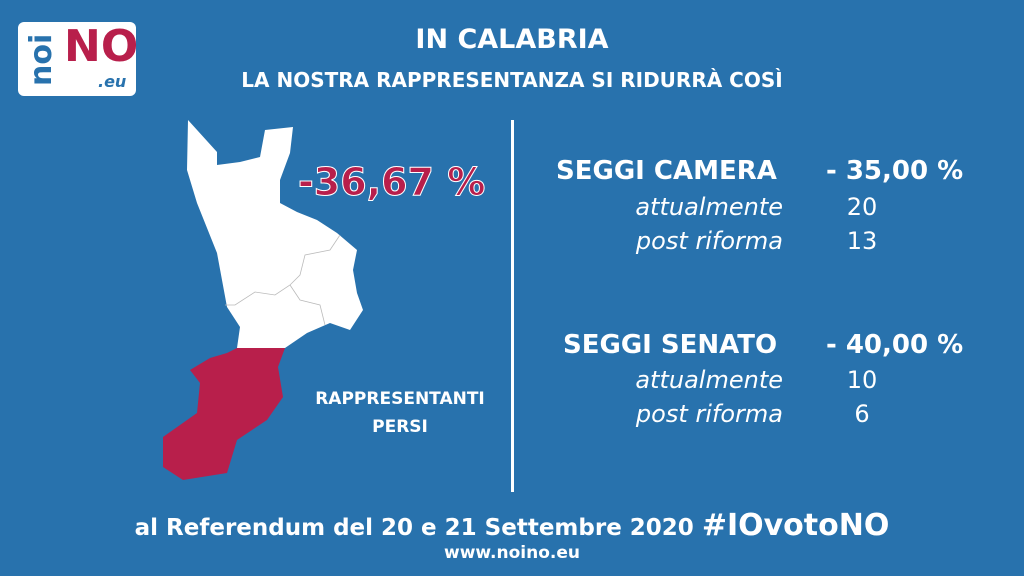 The width and height of the screenshot is (1024, 576). Describe the element at coordinates (795, 525) in the screenshot. I see `footer-hashtag: #IOvotoNO` at that location.